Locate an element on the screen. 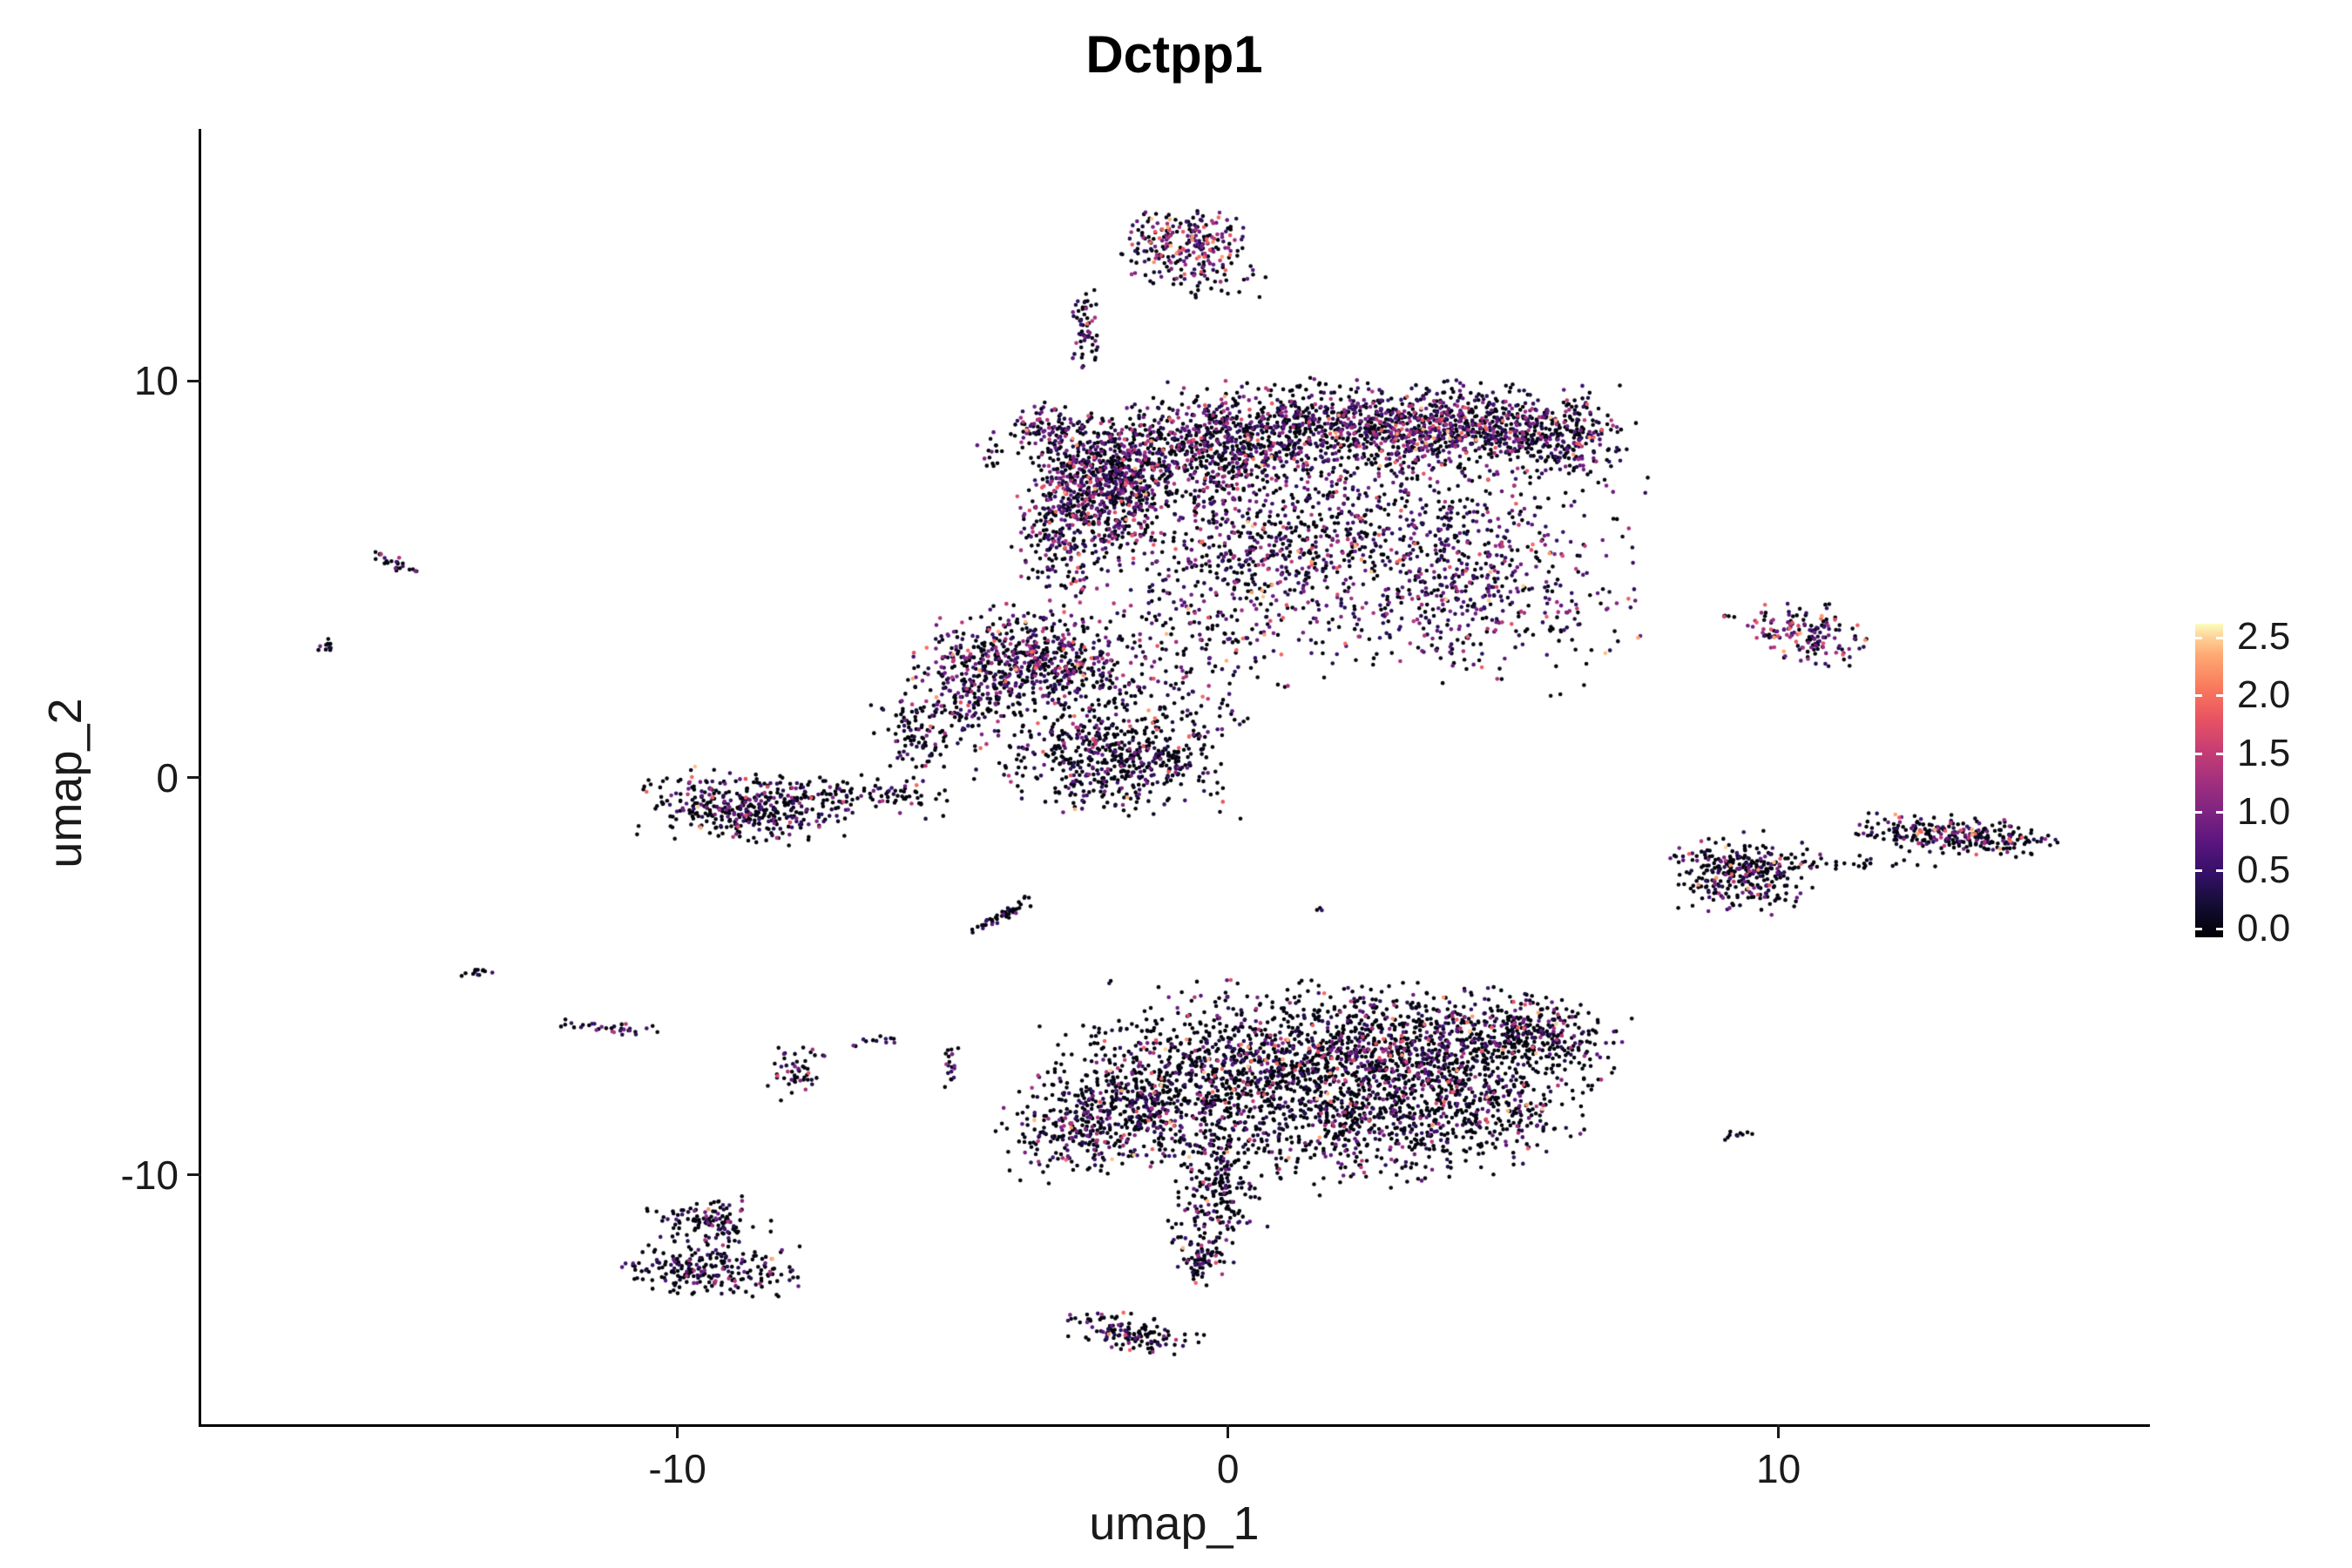 The image size is (2352, 1568). plot-title: Dctpp1 is located at coordinates (1174, 54).